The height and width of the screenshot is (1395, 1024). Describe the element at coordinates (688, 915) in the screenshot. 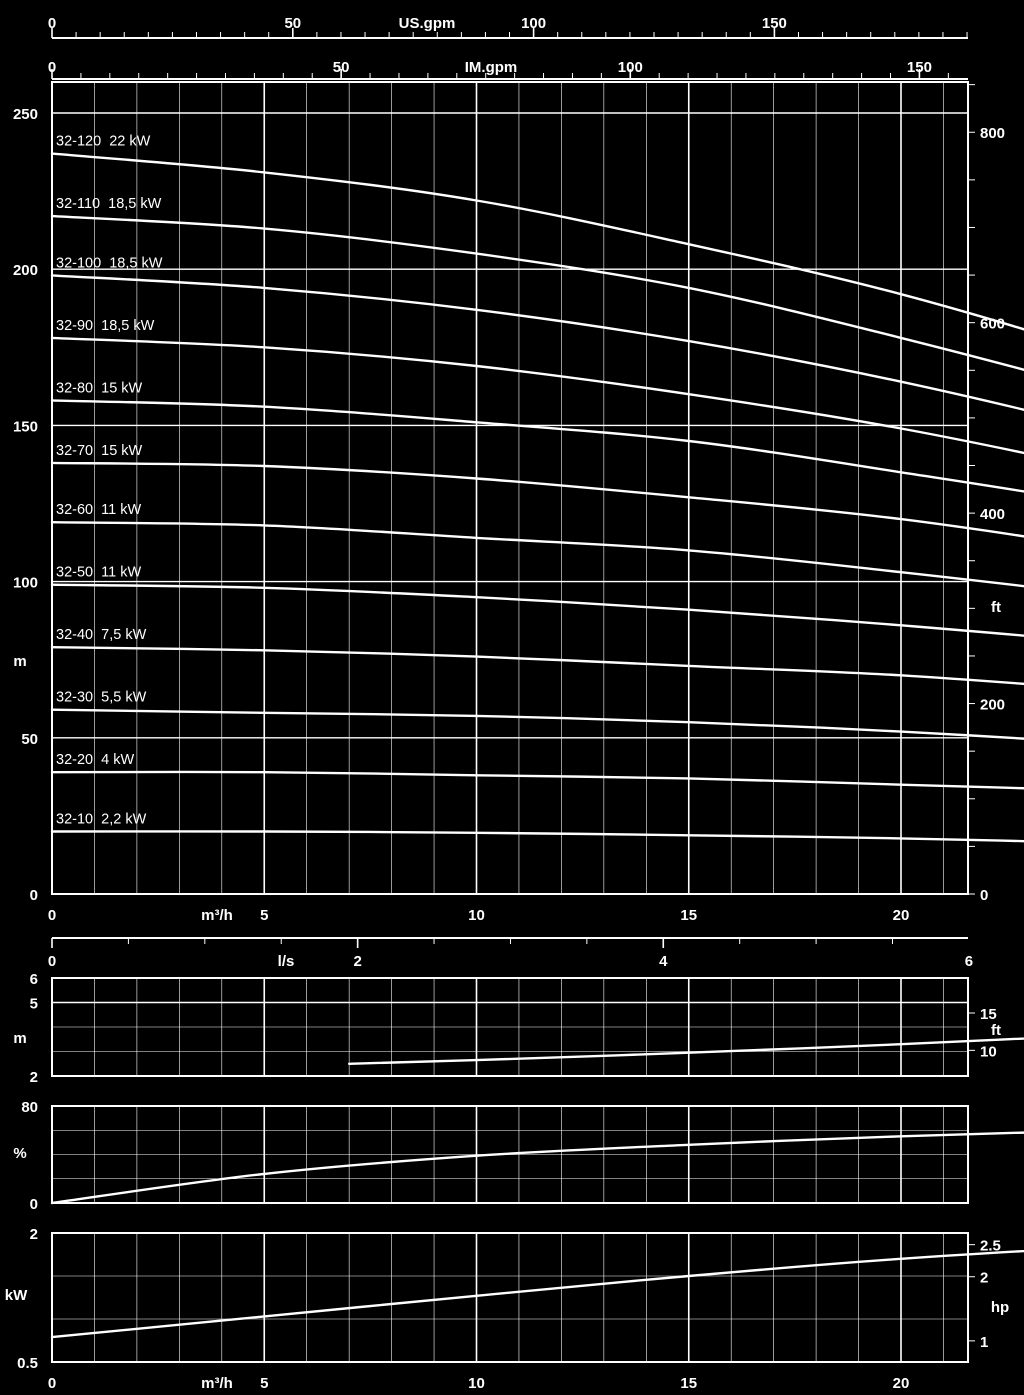

I see `head-x-tick-label: 15` at that location.